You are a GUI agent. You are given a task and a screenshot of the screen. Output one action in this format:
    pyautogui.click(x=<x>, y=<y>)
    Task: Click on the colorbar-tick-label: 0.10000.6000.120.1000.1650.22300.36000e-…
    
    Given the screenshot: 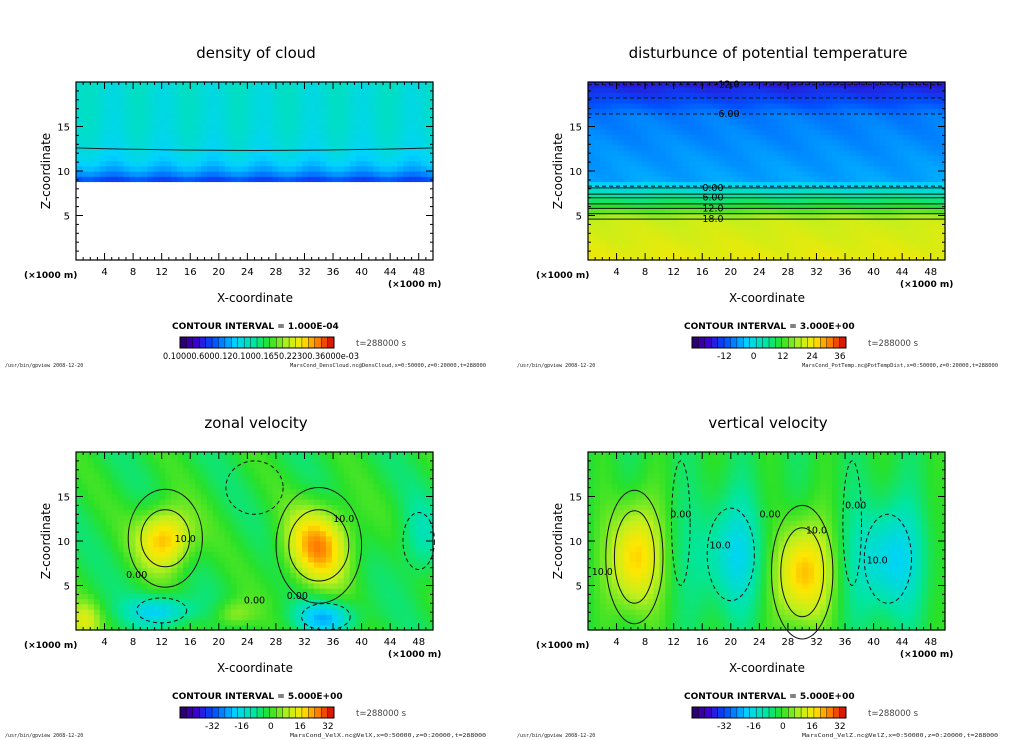 What is the action you would take?
    pyautogui.click(x=261, y=357)
    